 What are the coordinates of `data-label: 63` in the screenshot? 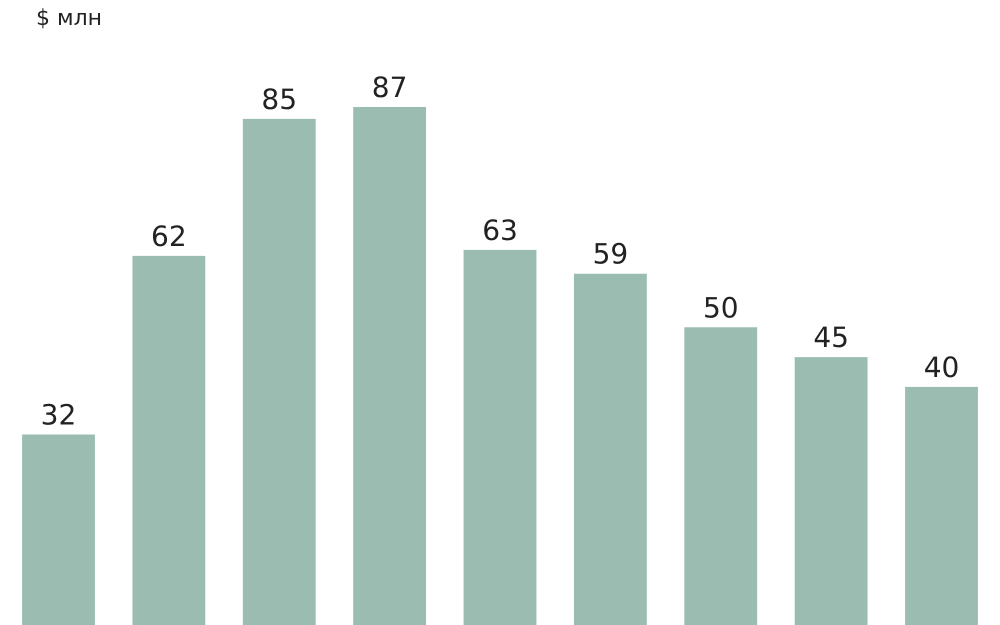 It's located at (500, 230).